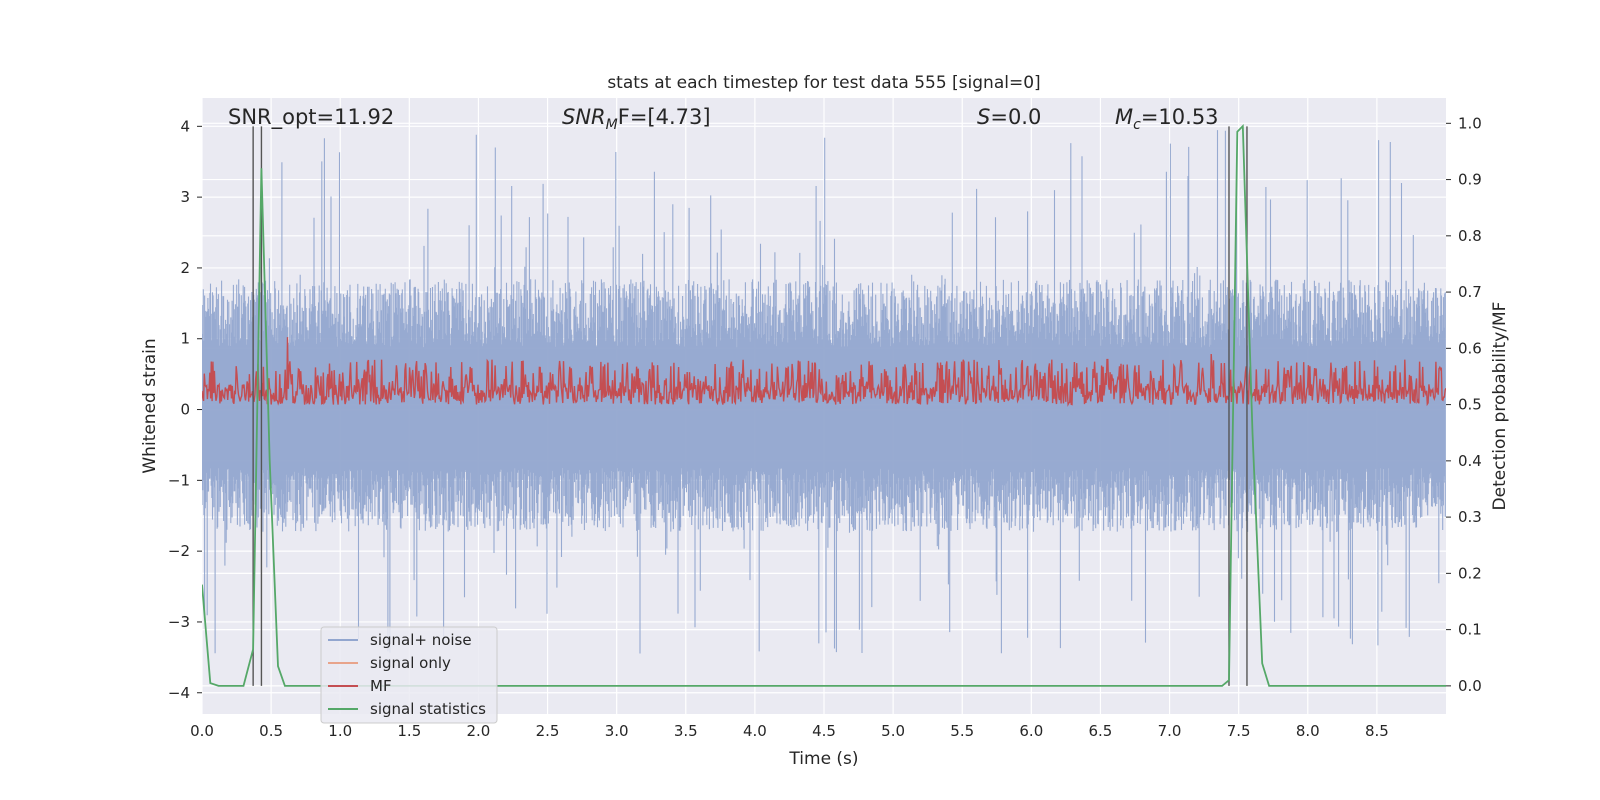 The width and height of the screenshot is (1600, 800). Describe the element at coordinates (1470, 123) in the screenshot. I see `right-y-tick-label: 1.0` at that location.